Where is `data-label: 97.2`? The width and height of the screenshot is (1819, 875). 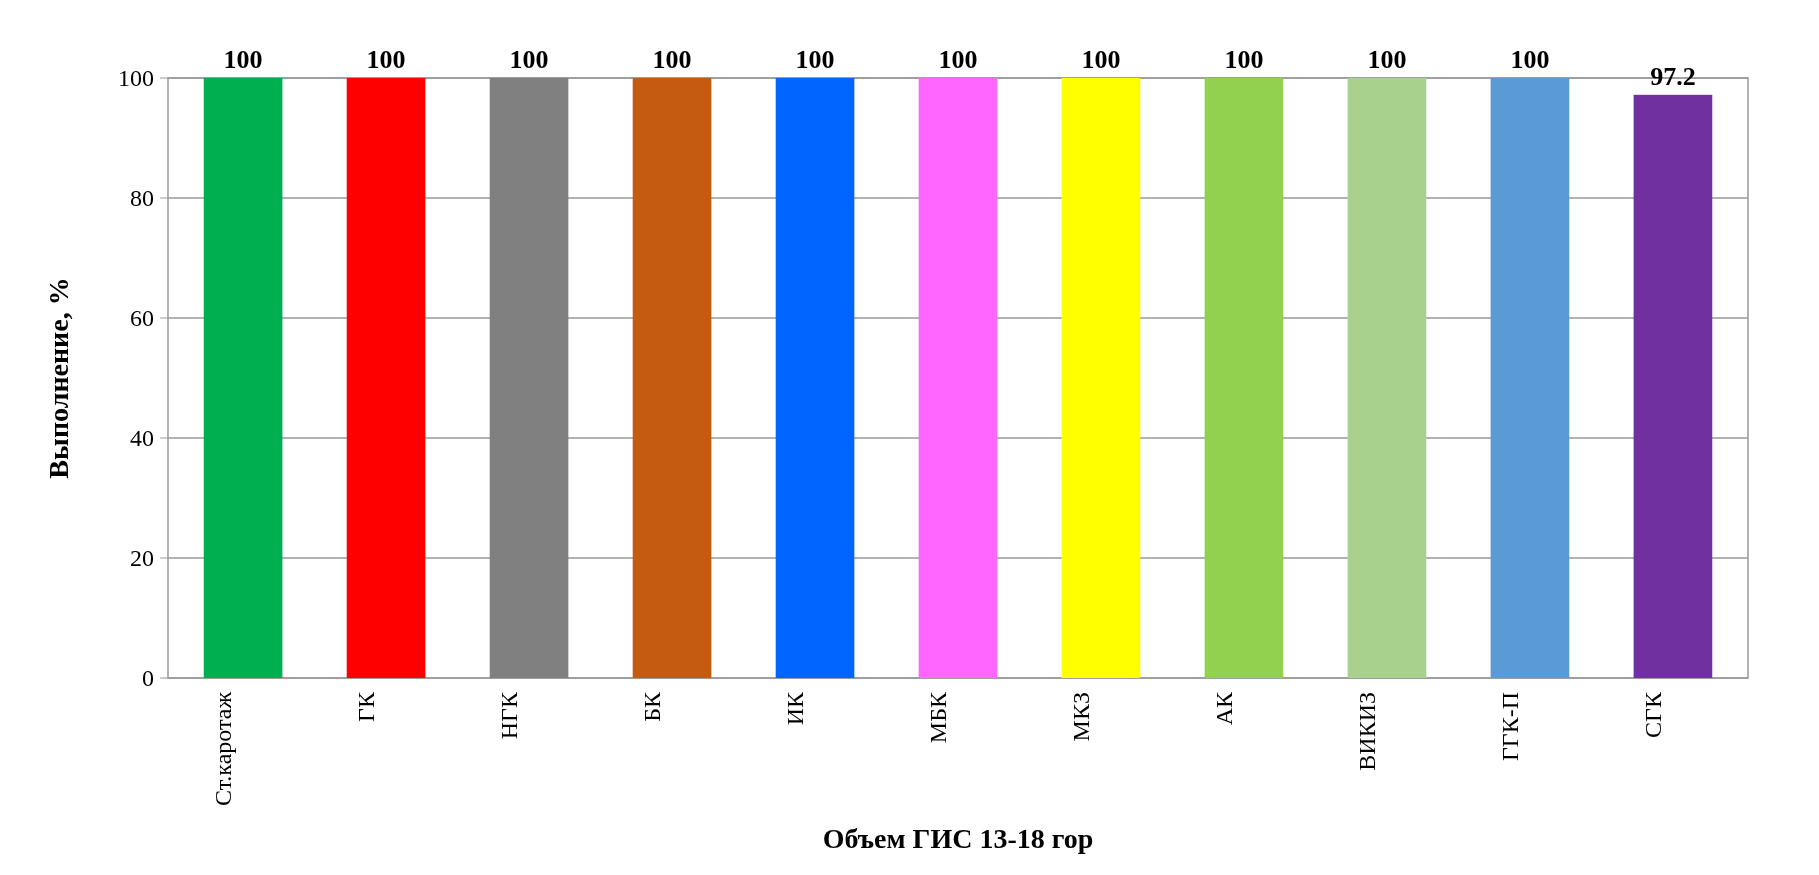
data-label: 97.2 is located at coordinates (1673, 76).